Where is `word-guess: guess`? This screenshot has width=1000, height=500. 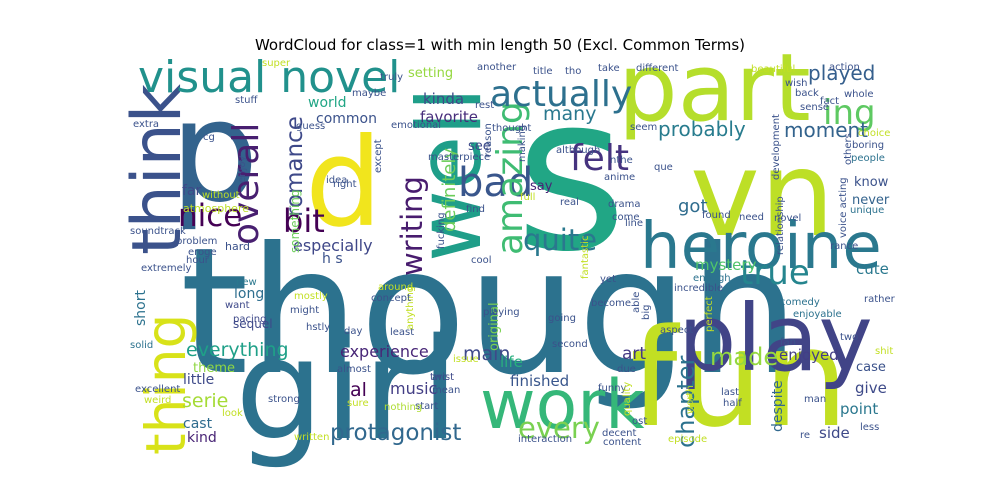
word-guess: guess is located at coordinates (310, 126).